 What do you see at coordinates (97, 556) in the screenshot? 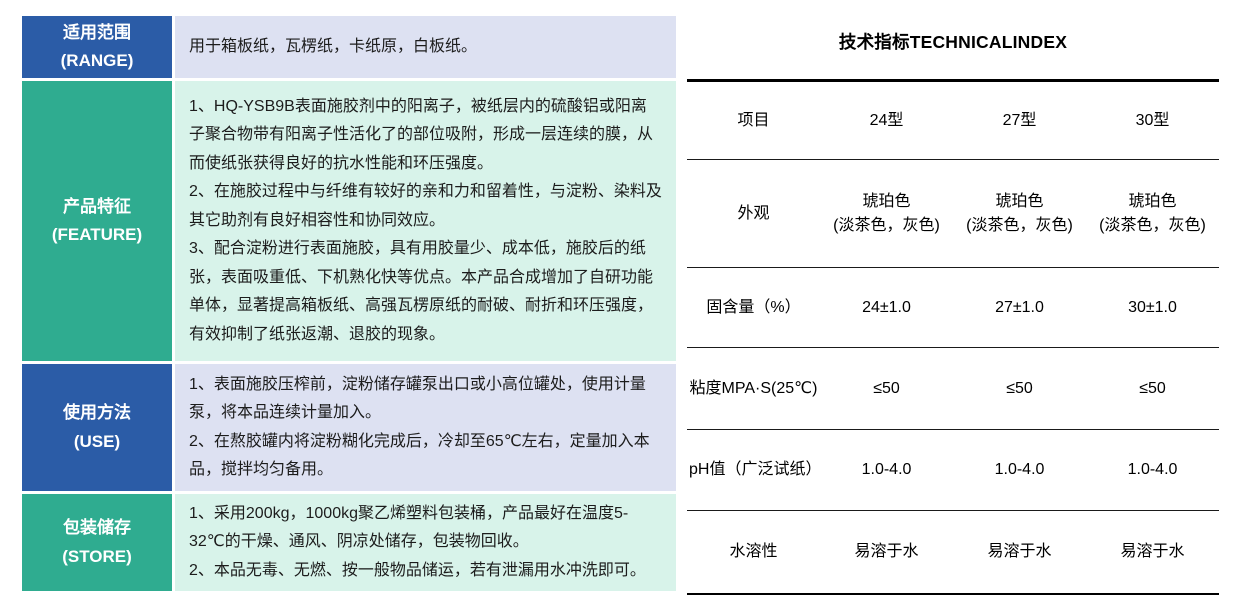
I see `spec-header-store-en: (STORE)` at bounding box center [97, 556].